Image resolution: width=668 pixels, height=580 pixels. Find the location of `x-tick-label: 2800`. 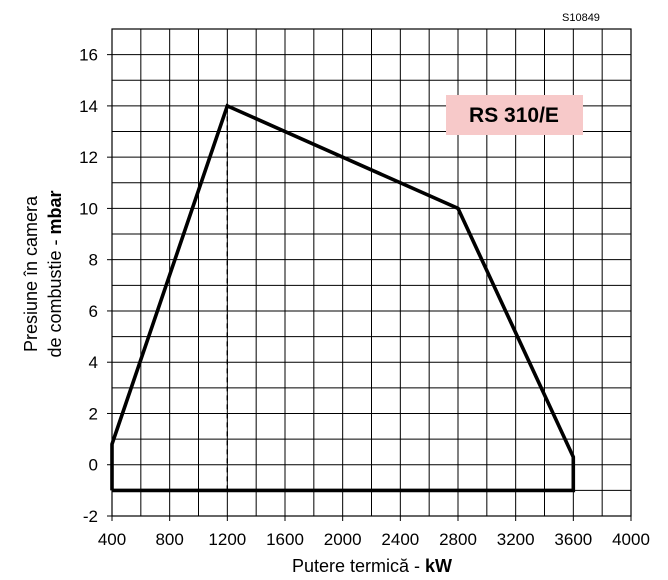

x-tick-label: 2800 is located at coordinates (458, 539).